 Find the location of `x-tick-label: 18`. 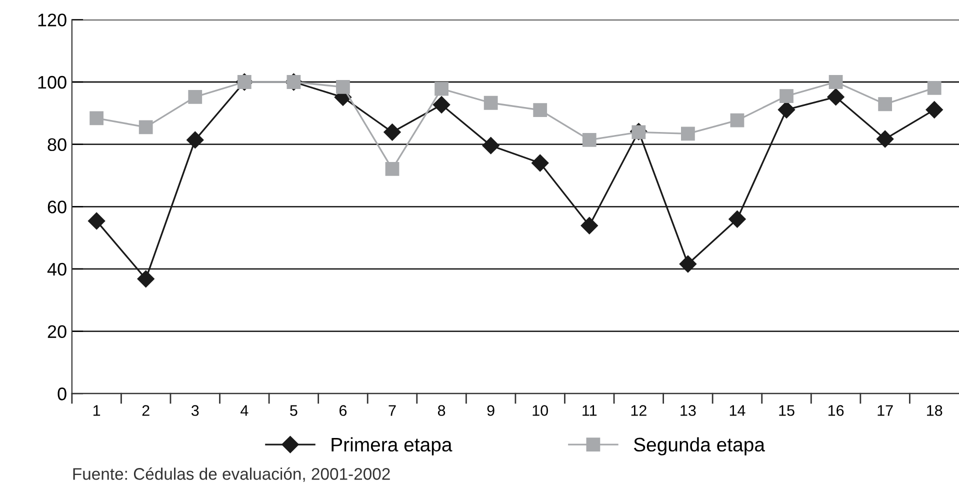

x-tick-label: 18 is located at coordinates (934, 410).